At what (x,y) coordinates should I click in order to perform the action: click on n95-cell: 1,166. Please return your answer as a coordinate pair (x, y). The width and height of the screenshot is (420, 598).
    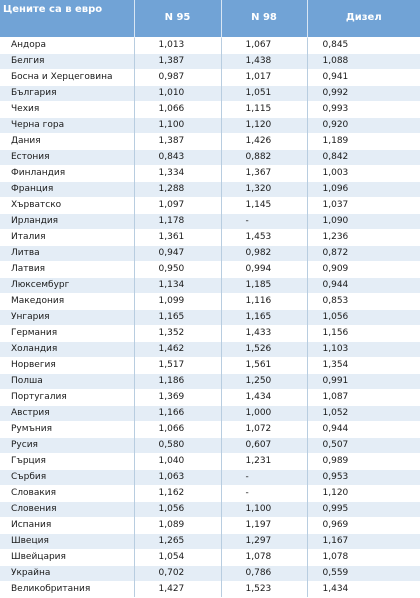
    Looking at the image, I should click on (178, 413).